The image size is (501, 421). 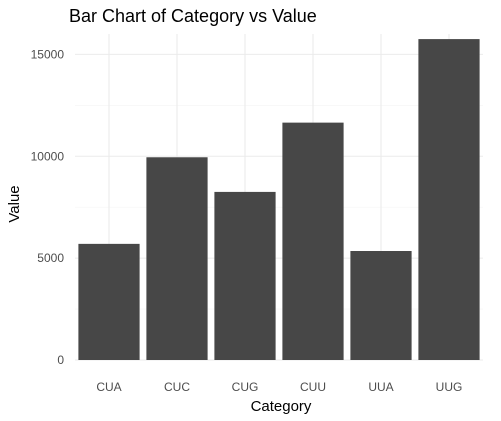 What do you see at coordinates (279, 387) in the screenshot?
I see `x-axis-tick-labels: CUA CUC CUG CUU UUA UUG` at bounding box center [279, 387].